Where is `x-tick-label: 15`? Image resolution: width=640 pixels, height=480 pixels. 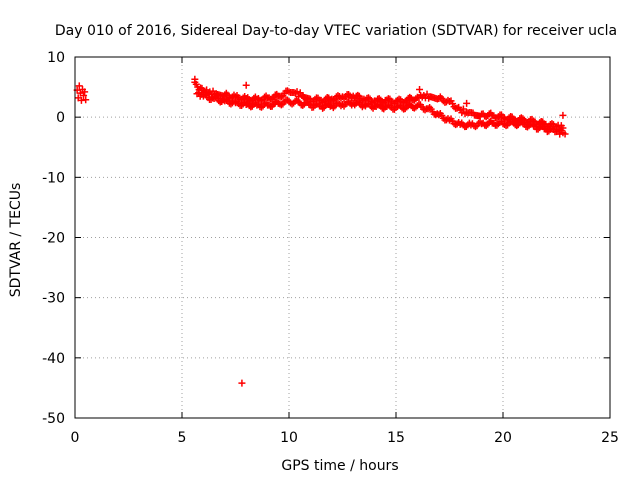 x-tick-label: 15 is located at coordinates (396, 438).